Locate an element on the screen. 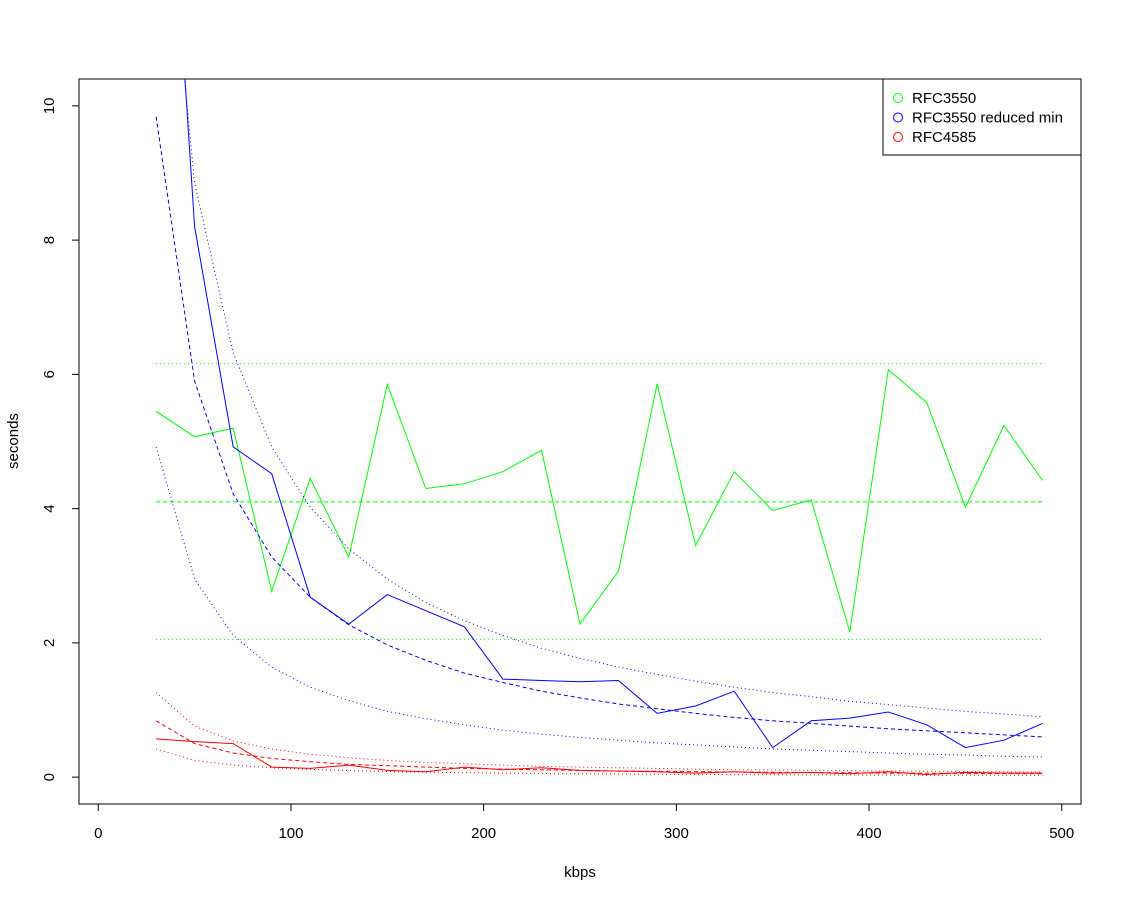  series-lower-bound-line is located at coordinates (599, 762).